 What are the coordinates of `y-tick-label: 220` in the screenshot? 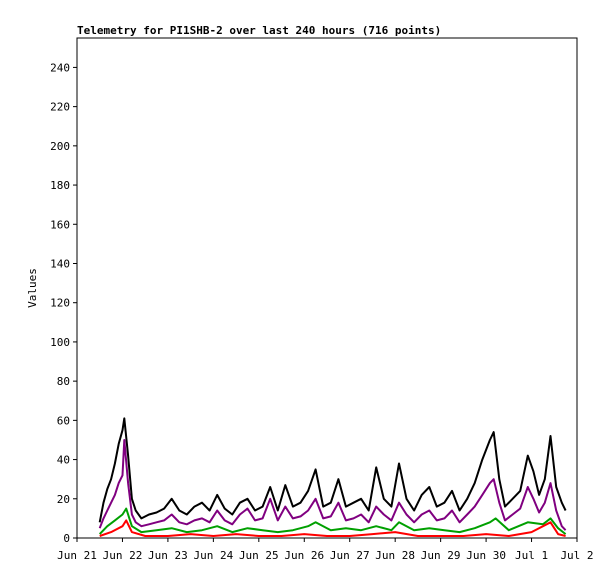 It's located at (60, 107).